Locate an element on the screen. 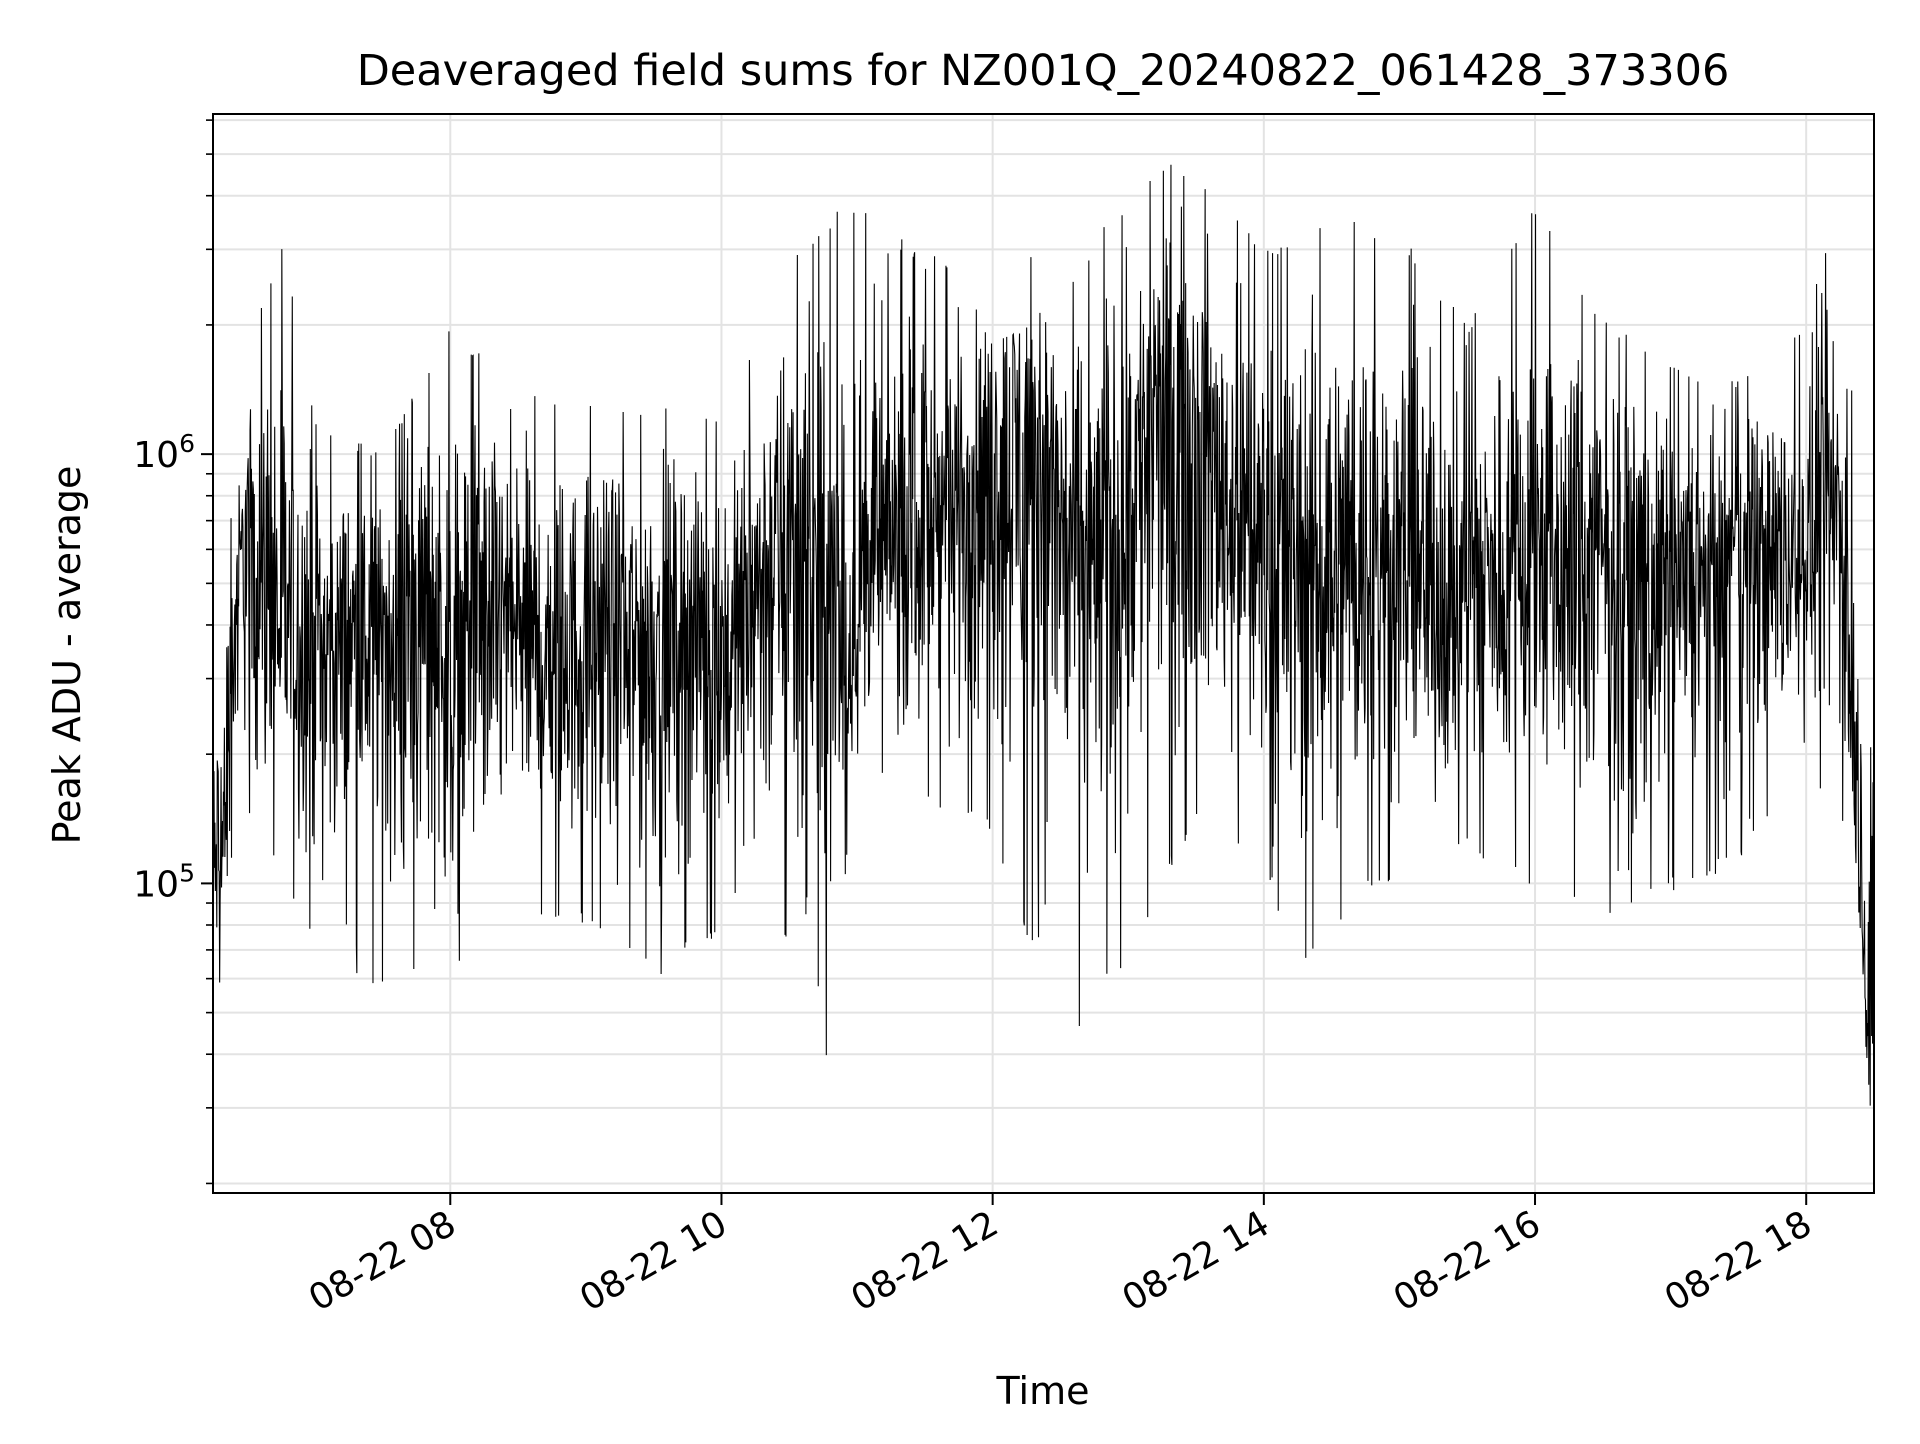  y-tick-label: 10⁶ is located at coordinates (164, 452).